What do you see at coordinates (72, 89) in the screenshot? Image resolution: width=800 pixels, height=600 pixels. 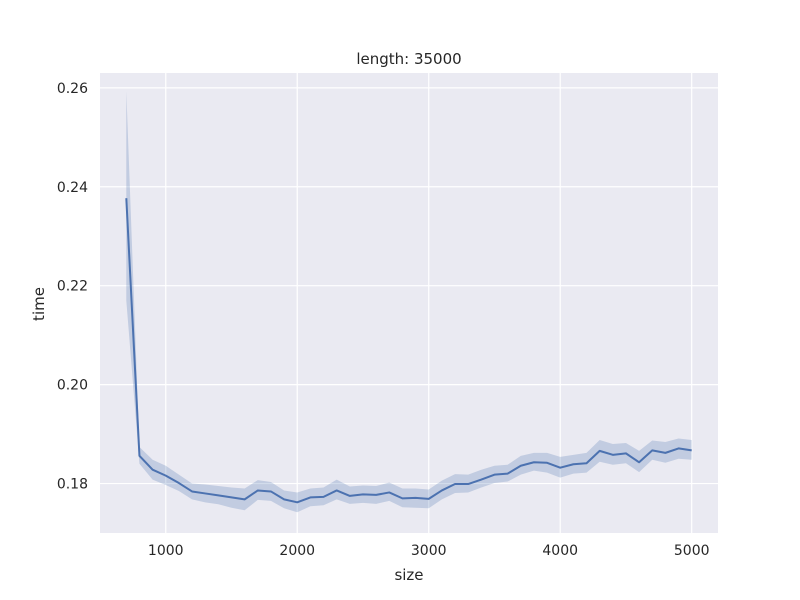 I see `y-tick-label: 0.26` at bounding box center [72, 89].